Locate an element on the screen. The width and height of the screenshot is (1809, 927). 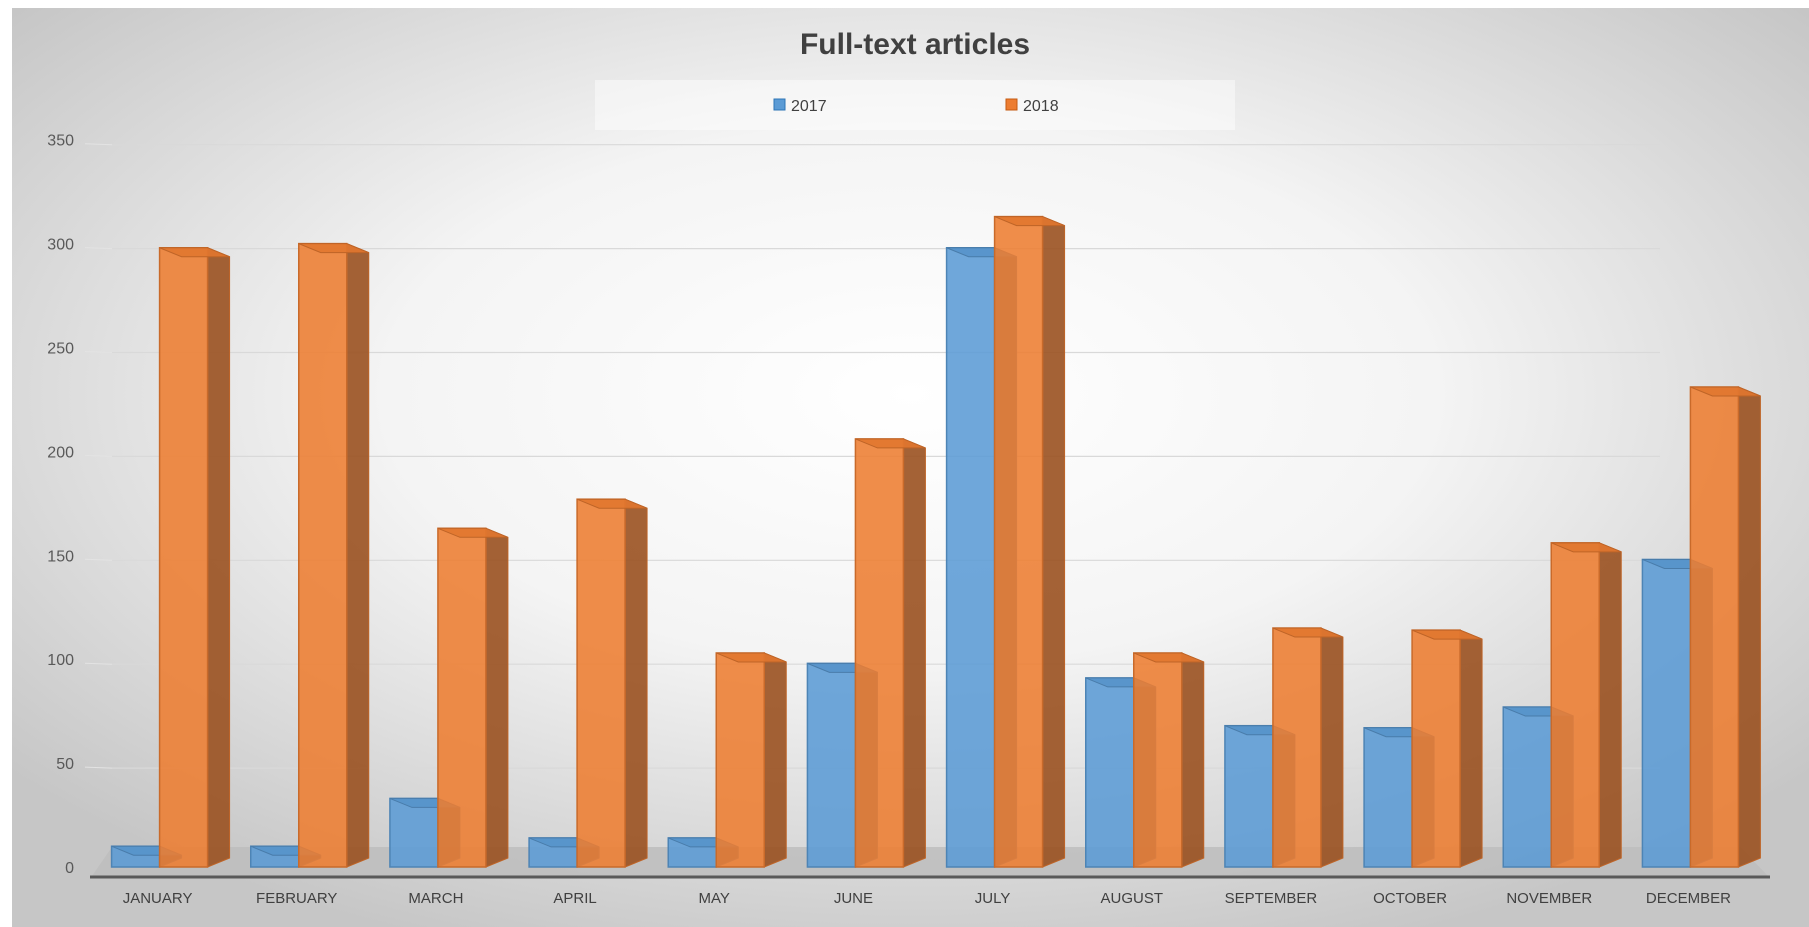
y-tick-label: 350 is located at coordinates (60, 141).